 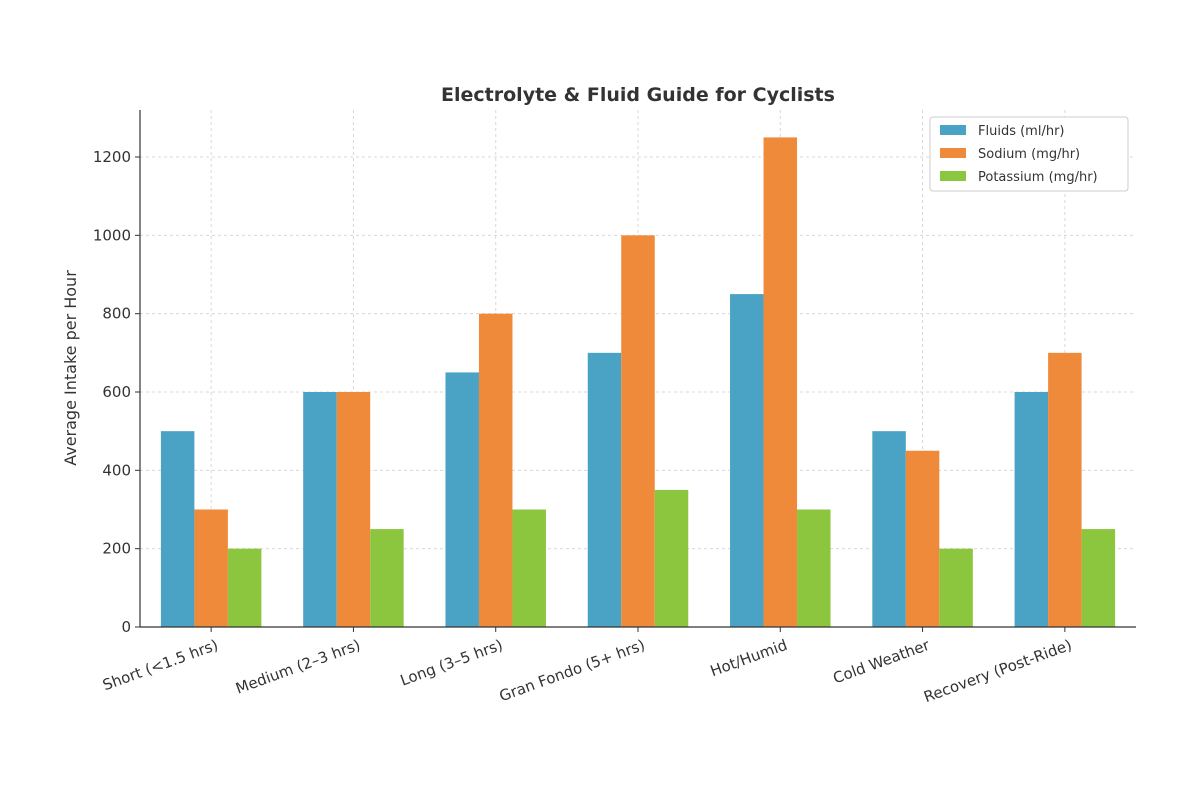 I want to click on y-tick-label: 600, so click(x=116, y=392).